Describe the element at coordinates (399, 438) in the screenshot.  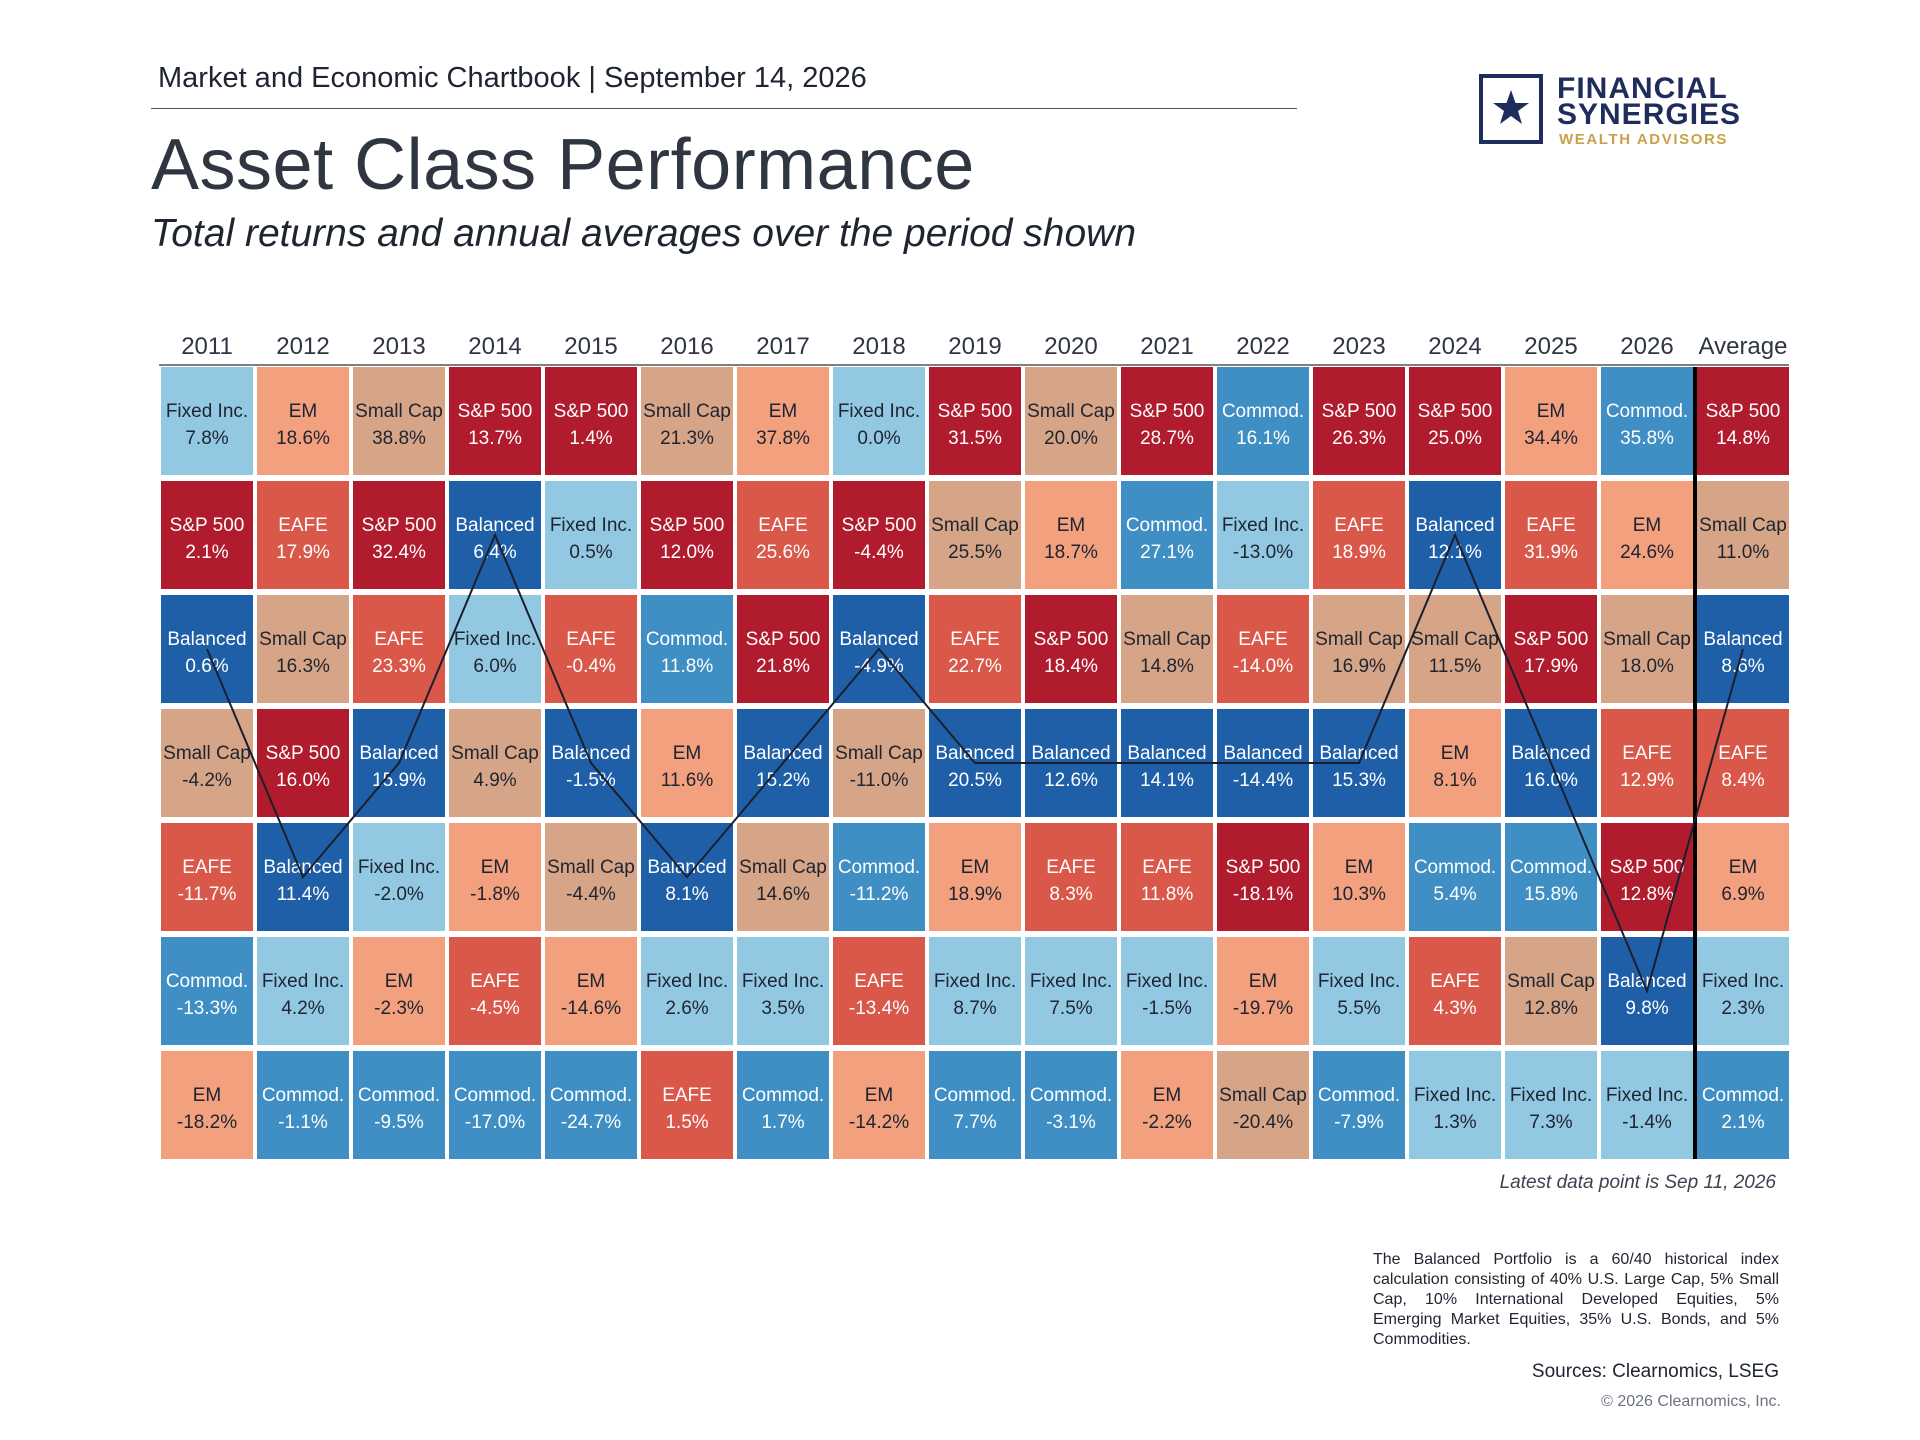
I see `cell-return-value: 38.8%` at that location.